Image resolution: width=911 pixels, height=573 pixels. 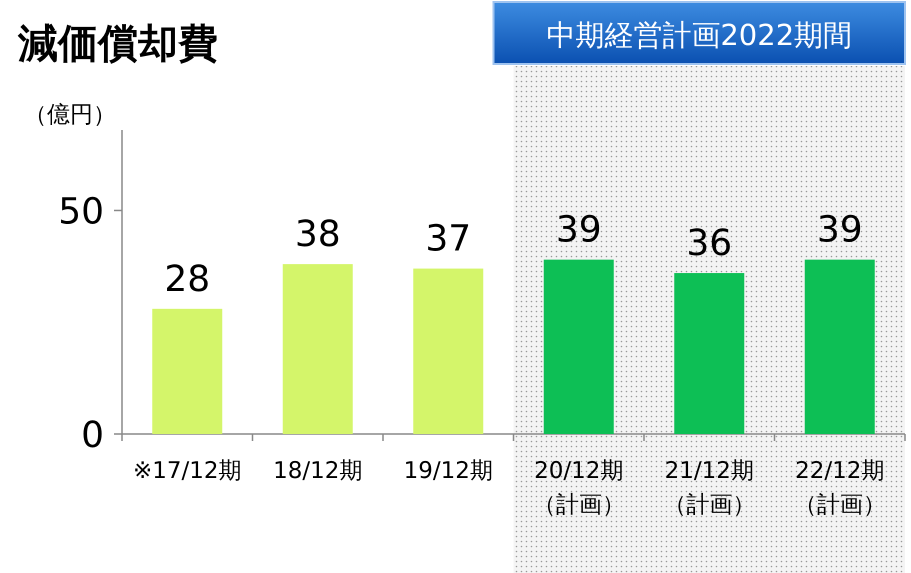 I want to click on x-tick-label: 20/12期（計画）, so click(x=579, y=488).